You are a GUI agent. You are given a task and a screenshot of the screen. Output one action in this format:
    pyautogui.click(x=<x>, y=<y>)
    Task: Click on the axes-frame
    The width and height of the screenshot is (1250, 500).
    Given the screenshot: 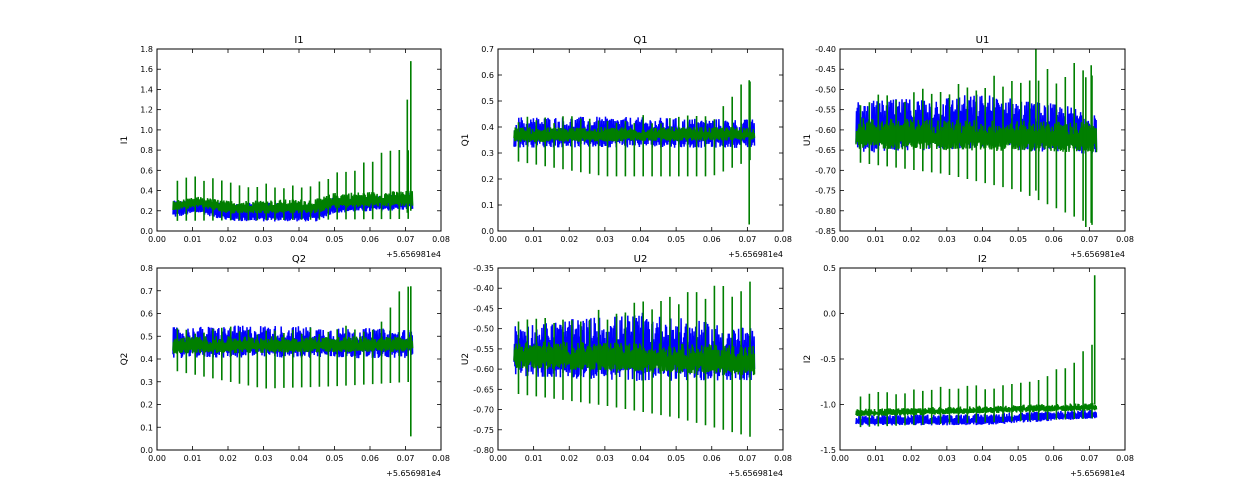 What is the action you would take?
    pyautogui.click(x=299, y=359)
    